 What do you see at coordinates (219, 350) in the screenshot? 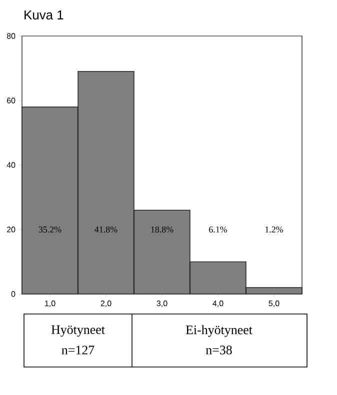
I see `text: n=38` at bounding box center [219, 350].